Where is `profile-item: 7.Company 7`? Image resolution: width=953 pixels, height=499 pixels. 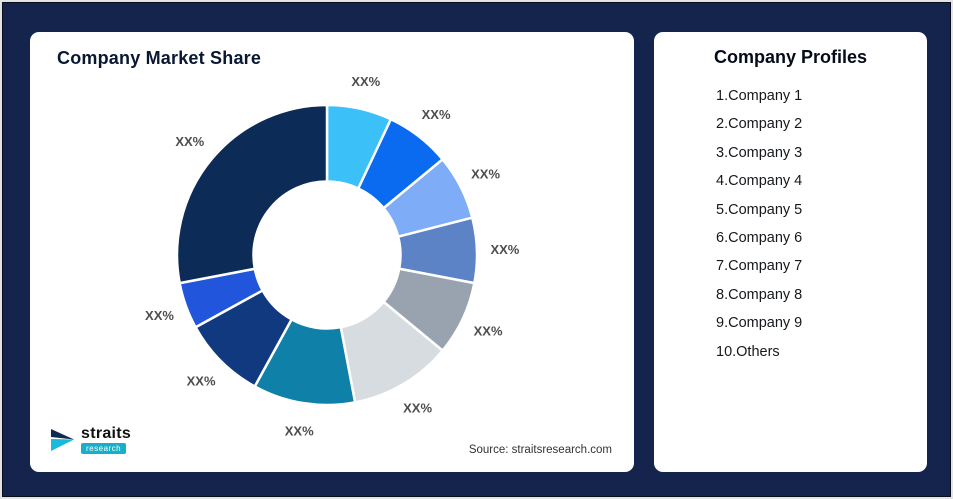
profile-item: 7.Company 7 is located at coordinates (759, 266).